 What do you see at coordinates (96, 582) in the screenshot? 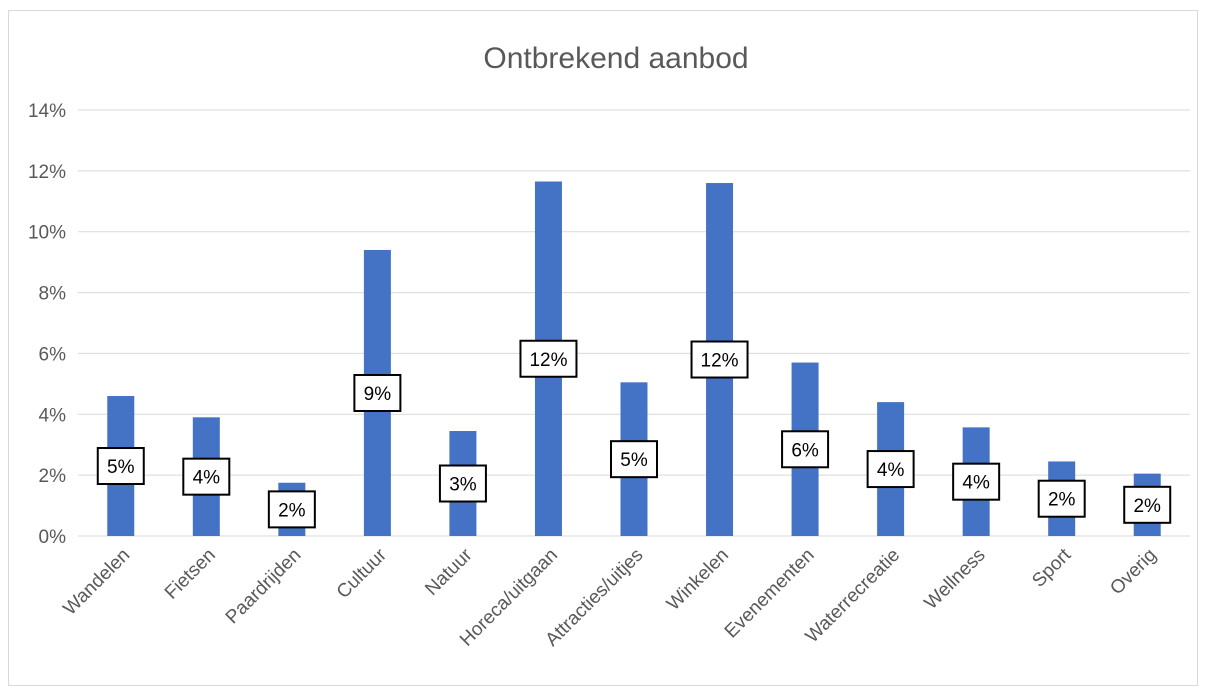
I see `x-tick-label: Wandelen` at bounding box center [96, 582].